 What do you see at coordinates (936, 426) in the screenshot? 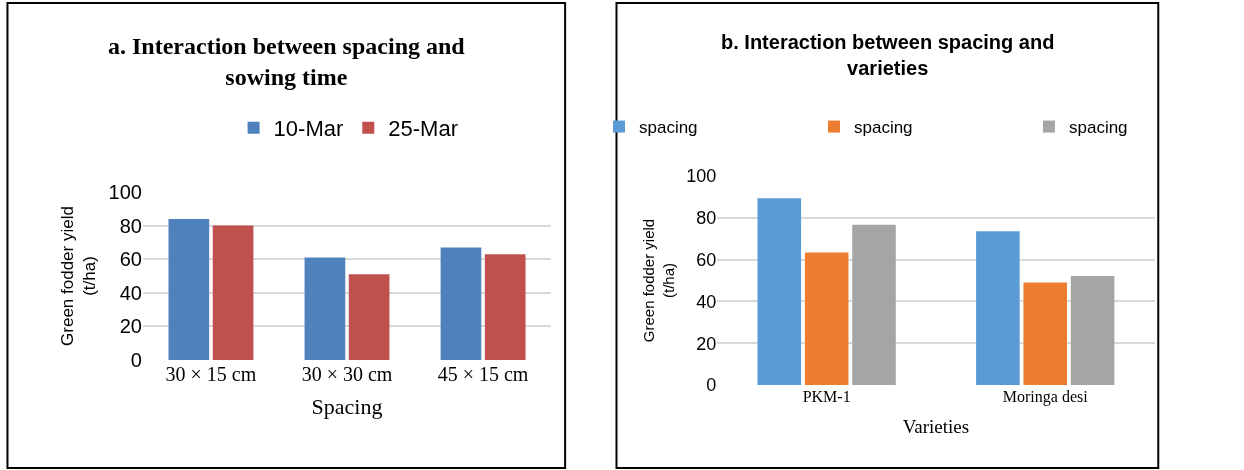
I see `x-axis-title: Varieties` at bounding box center [936, 426].